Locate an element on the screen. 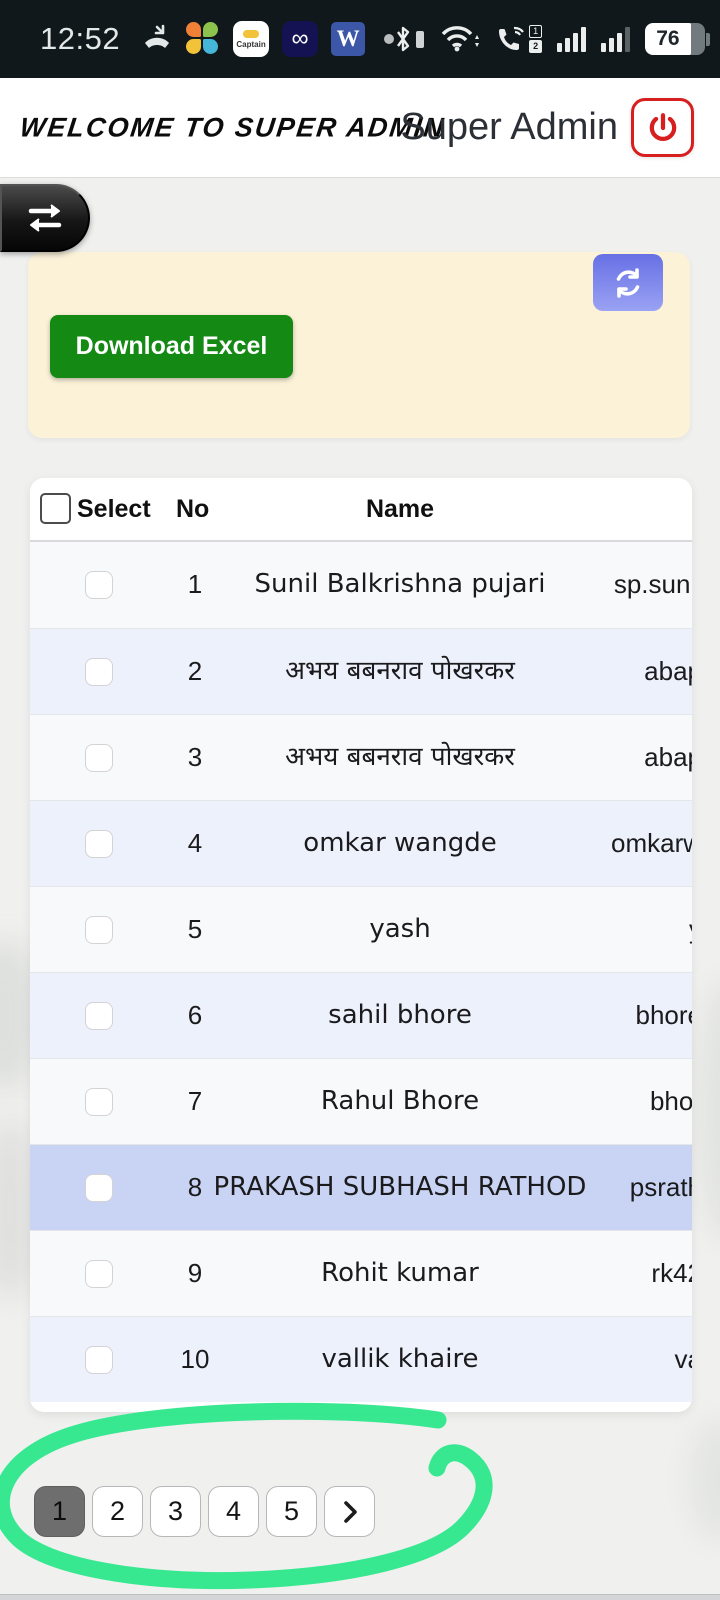 The image size is (720, 1600). cell-email: sp.sunil is located at coordinates (652, 584).